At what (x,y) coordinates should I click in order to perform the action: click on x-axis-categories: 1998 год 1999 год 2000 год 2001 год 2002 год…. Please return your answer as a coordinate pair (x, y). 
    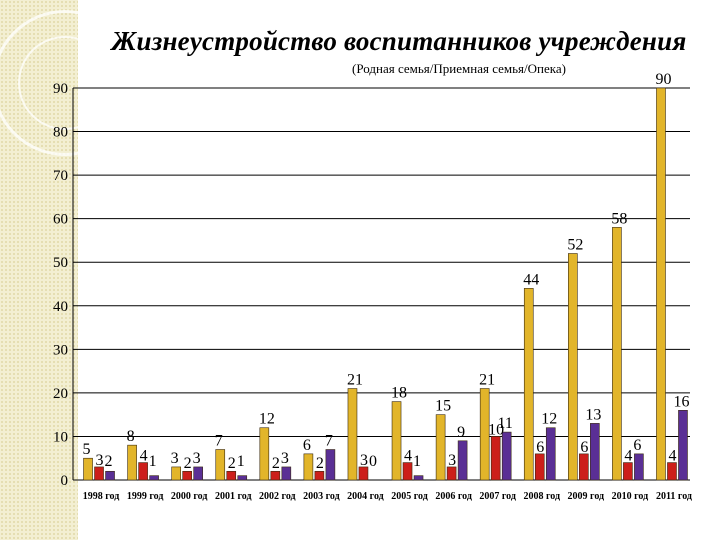
    Looking at the image, I should click on (387, 496).